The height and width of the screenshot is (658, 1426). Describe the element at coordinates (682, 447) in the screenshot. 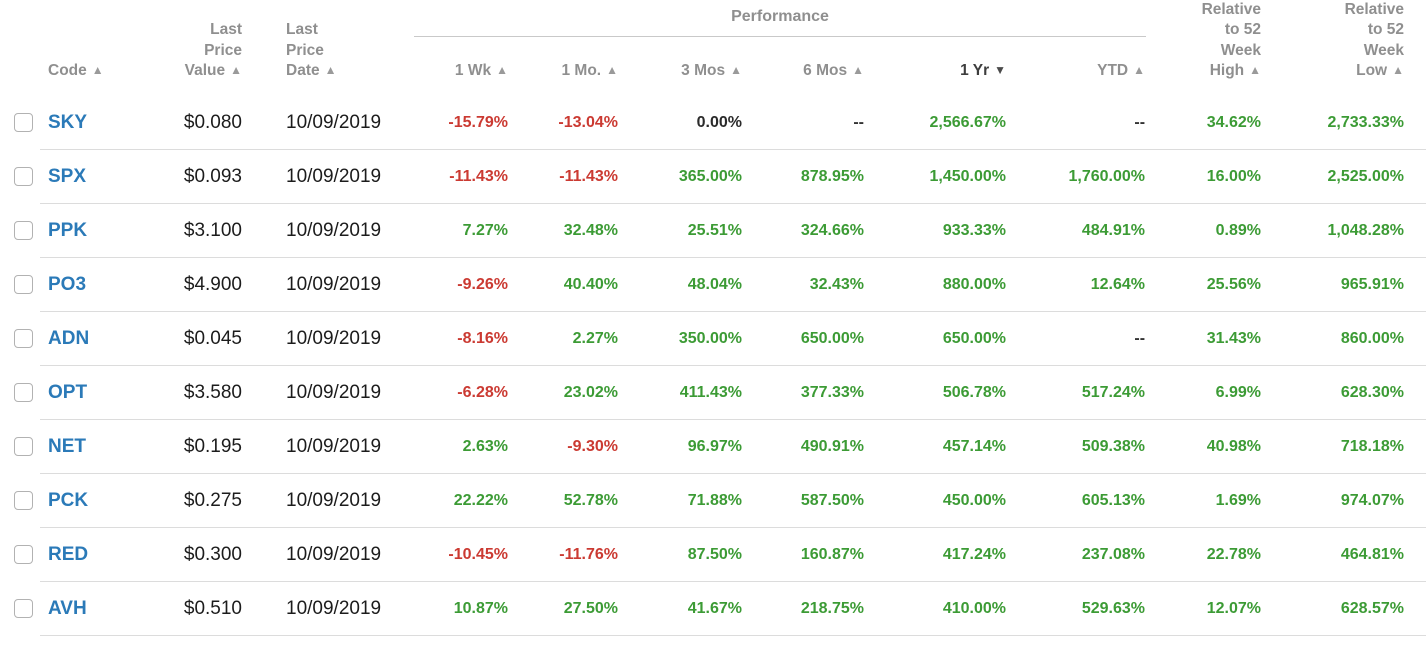

I see `perf-value: 96.97%` at that location.